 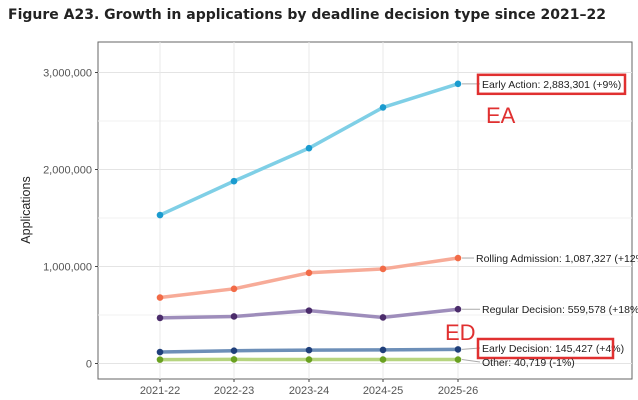 What do you see at coordinates (26, 209) in the screenshot?
I see `y-axis-label: Applications` at bounding box center [26, 209].